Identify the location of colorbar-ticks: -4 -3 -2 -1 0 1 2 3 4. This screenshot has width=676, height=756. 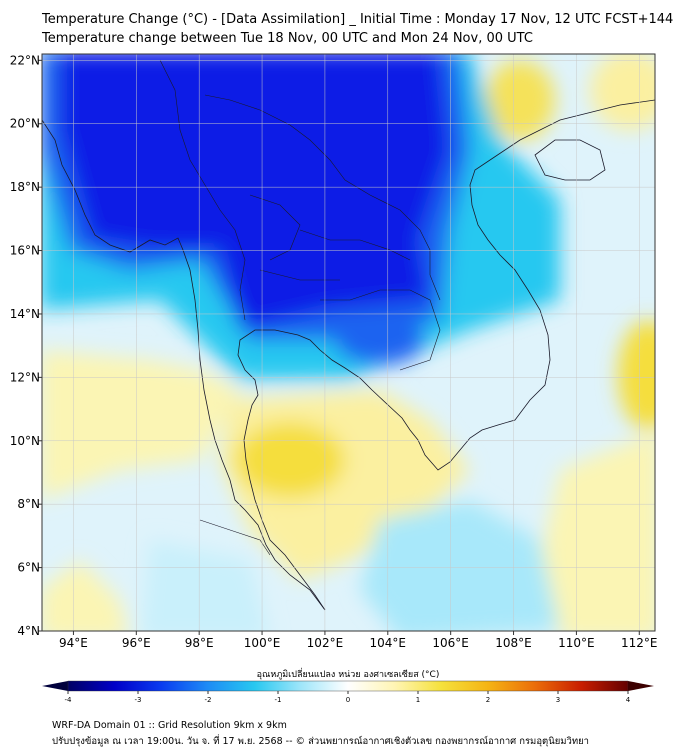
(348, 697).